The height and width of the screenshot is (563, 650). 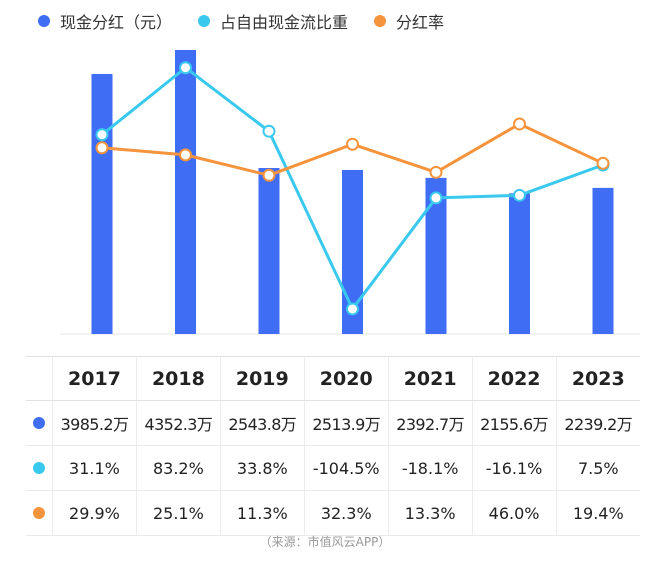 What do you see at coordinates (597, 513) in the screenshot?
I see `table-cell: 19.4%` at bounding box center [597, 513].